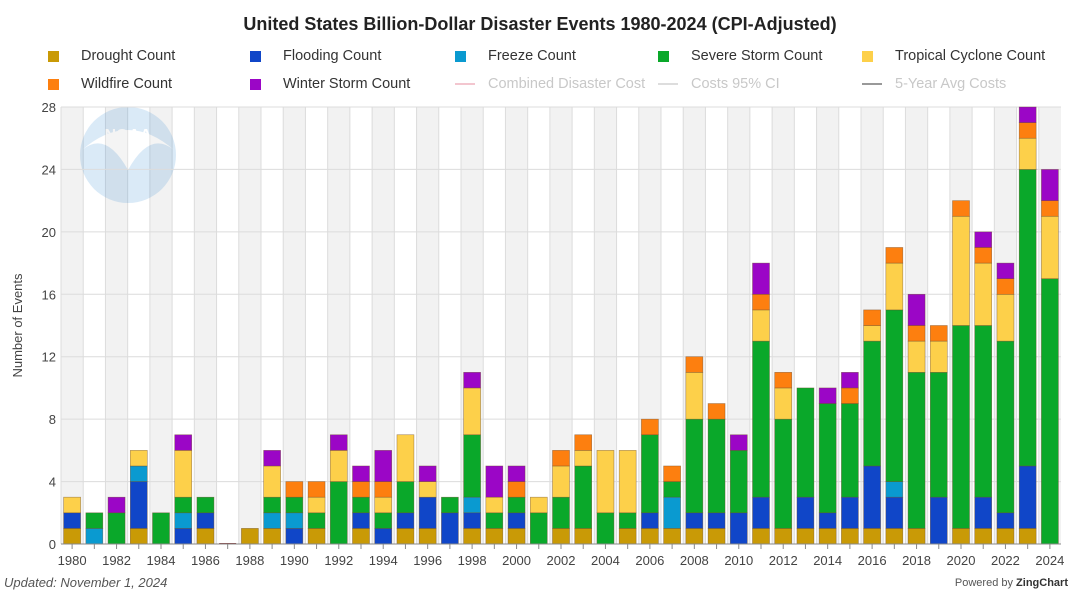  I want to click on legend-item: Flooding Count, so click(315, 56).